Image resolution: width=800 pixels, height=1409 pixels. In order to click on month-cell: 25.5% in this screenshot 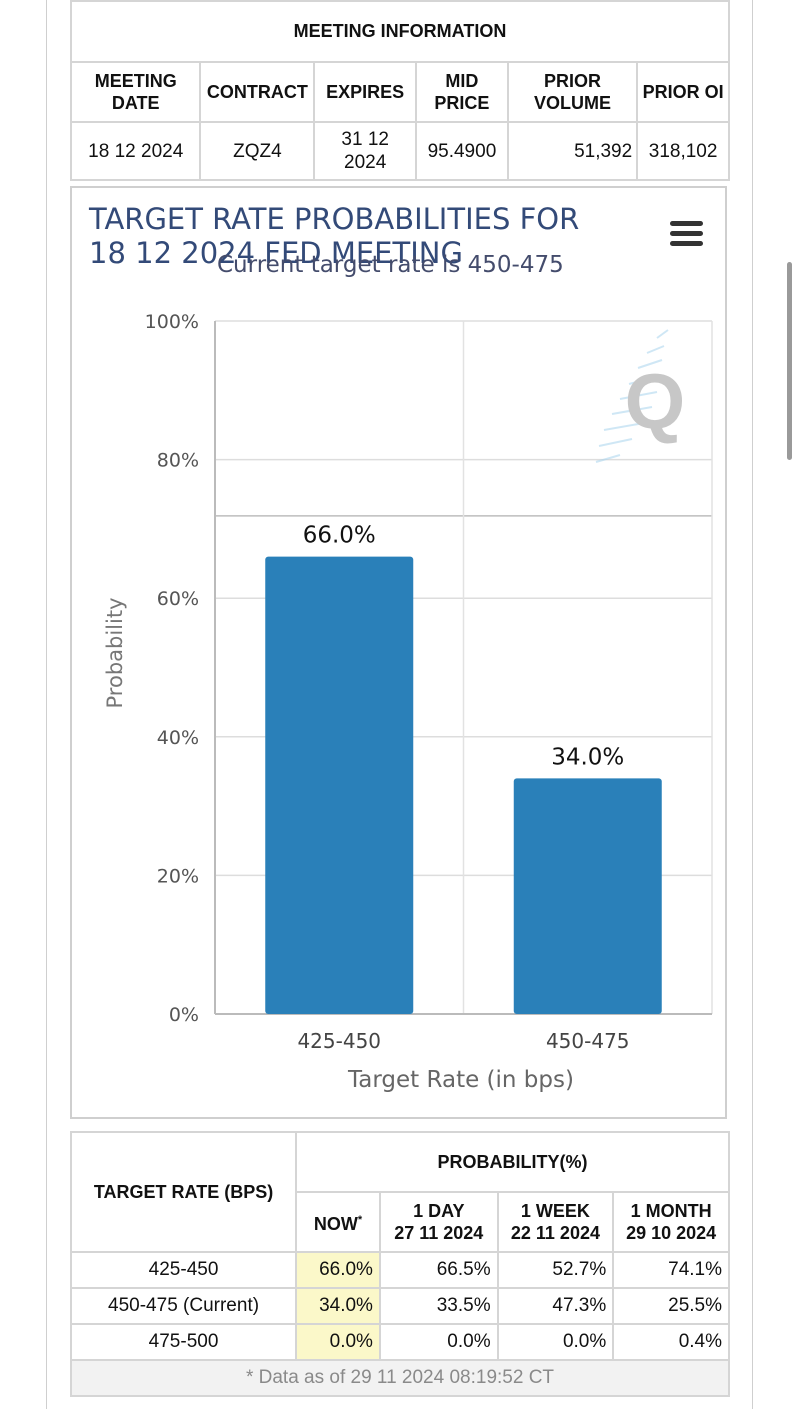, I will do `click(671, 1306)`.